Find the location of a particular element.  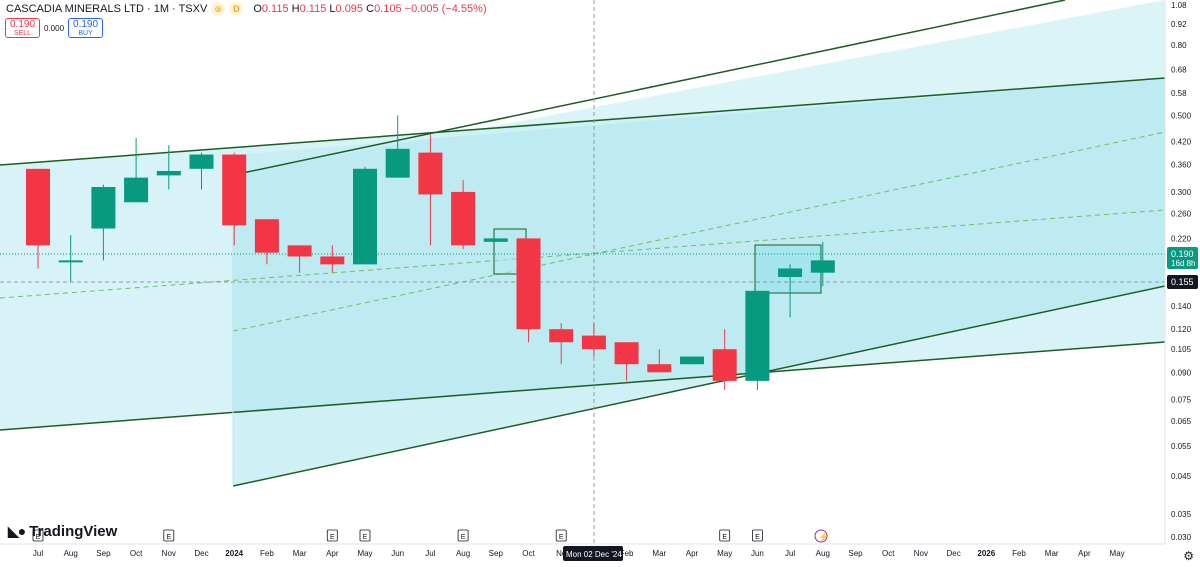

tradingview-mark-icon: ◣● is located at coordinates (17, 531).